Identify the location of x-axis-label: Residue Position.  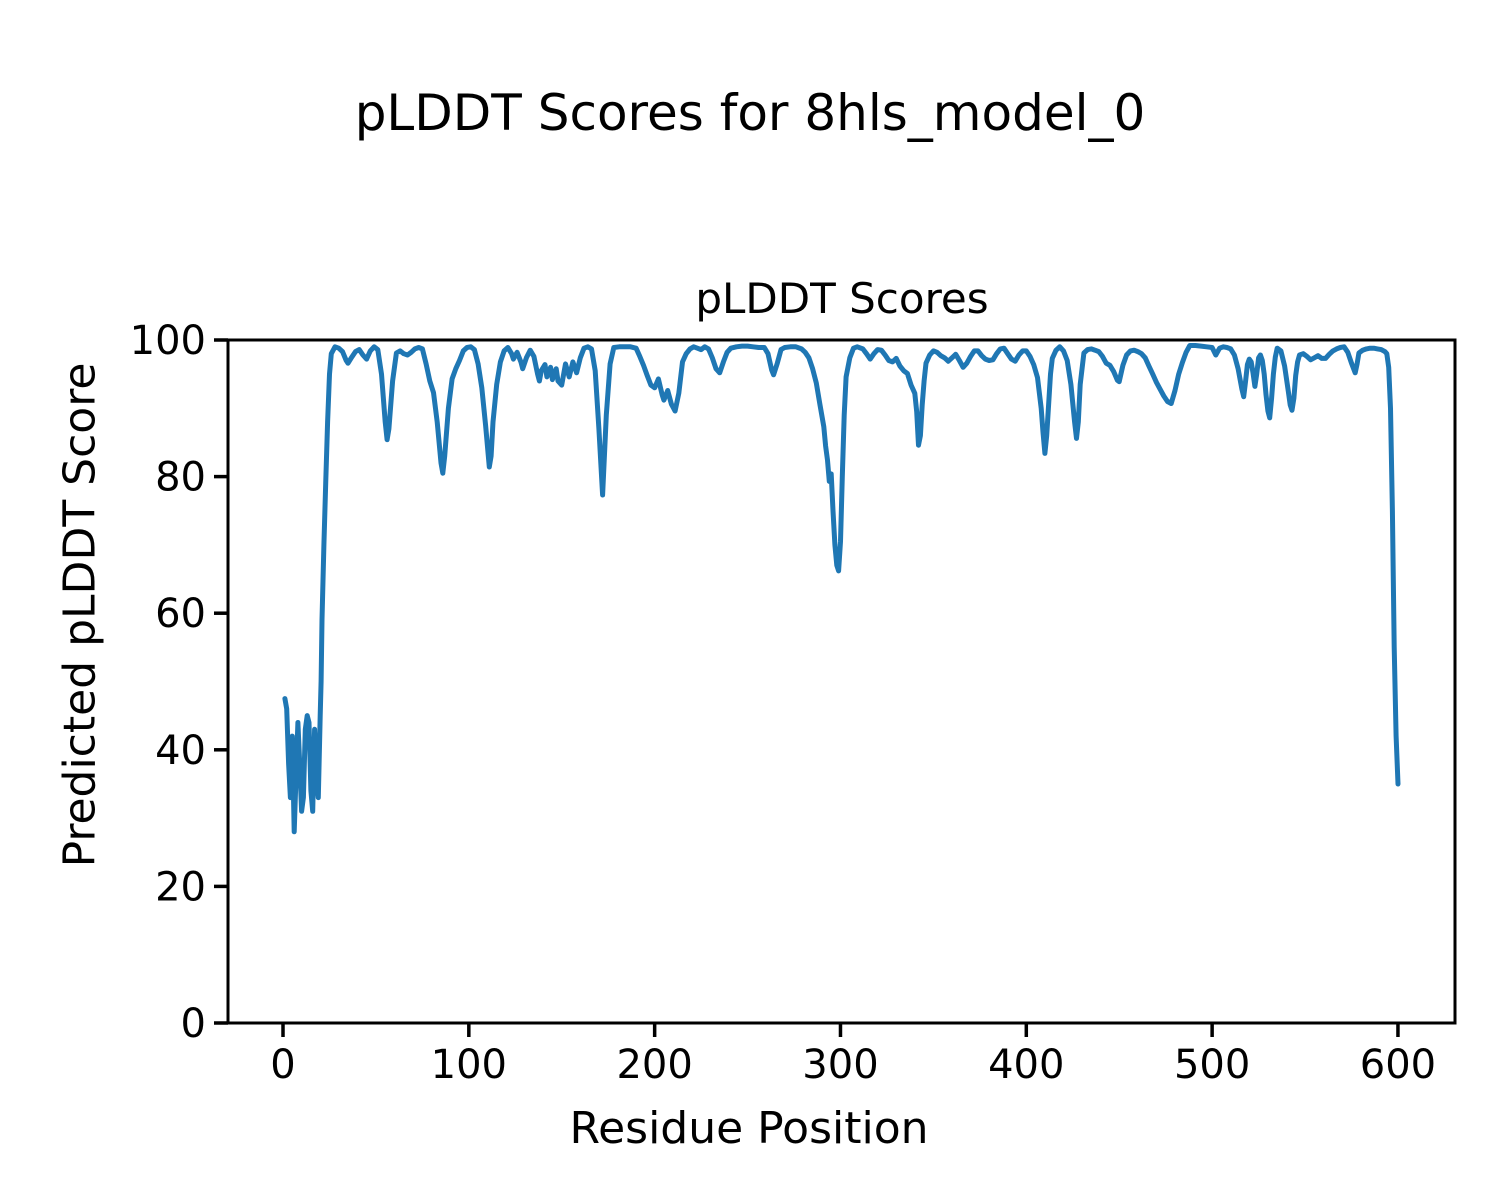
(749, 1128).